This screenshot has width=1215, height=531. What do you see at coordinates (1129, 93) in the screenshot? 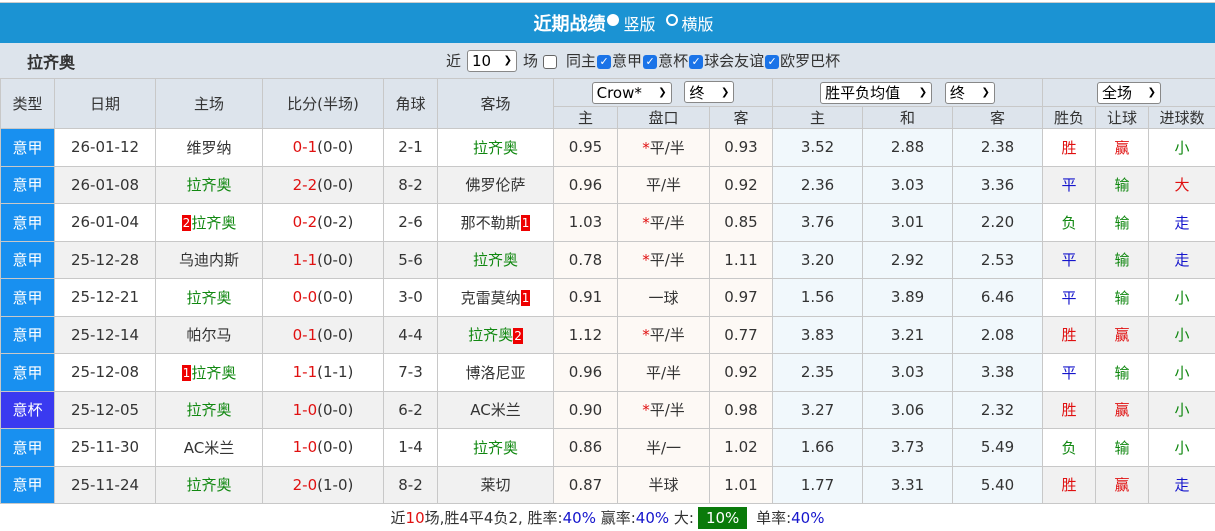
I see `result-scope-select: 全场❯` at bounding box center [1129, 93].